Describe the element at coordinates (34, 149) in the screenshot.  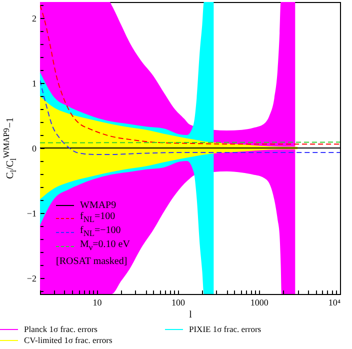
I see `y-tick-label: 0` at that location.